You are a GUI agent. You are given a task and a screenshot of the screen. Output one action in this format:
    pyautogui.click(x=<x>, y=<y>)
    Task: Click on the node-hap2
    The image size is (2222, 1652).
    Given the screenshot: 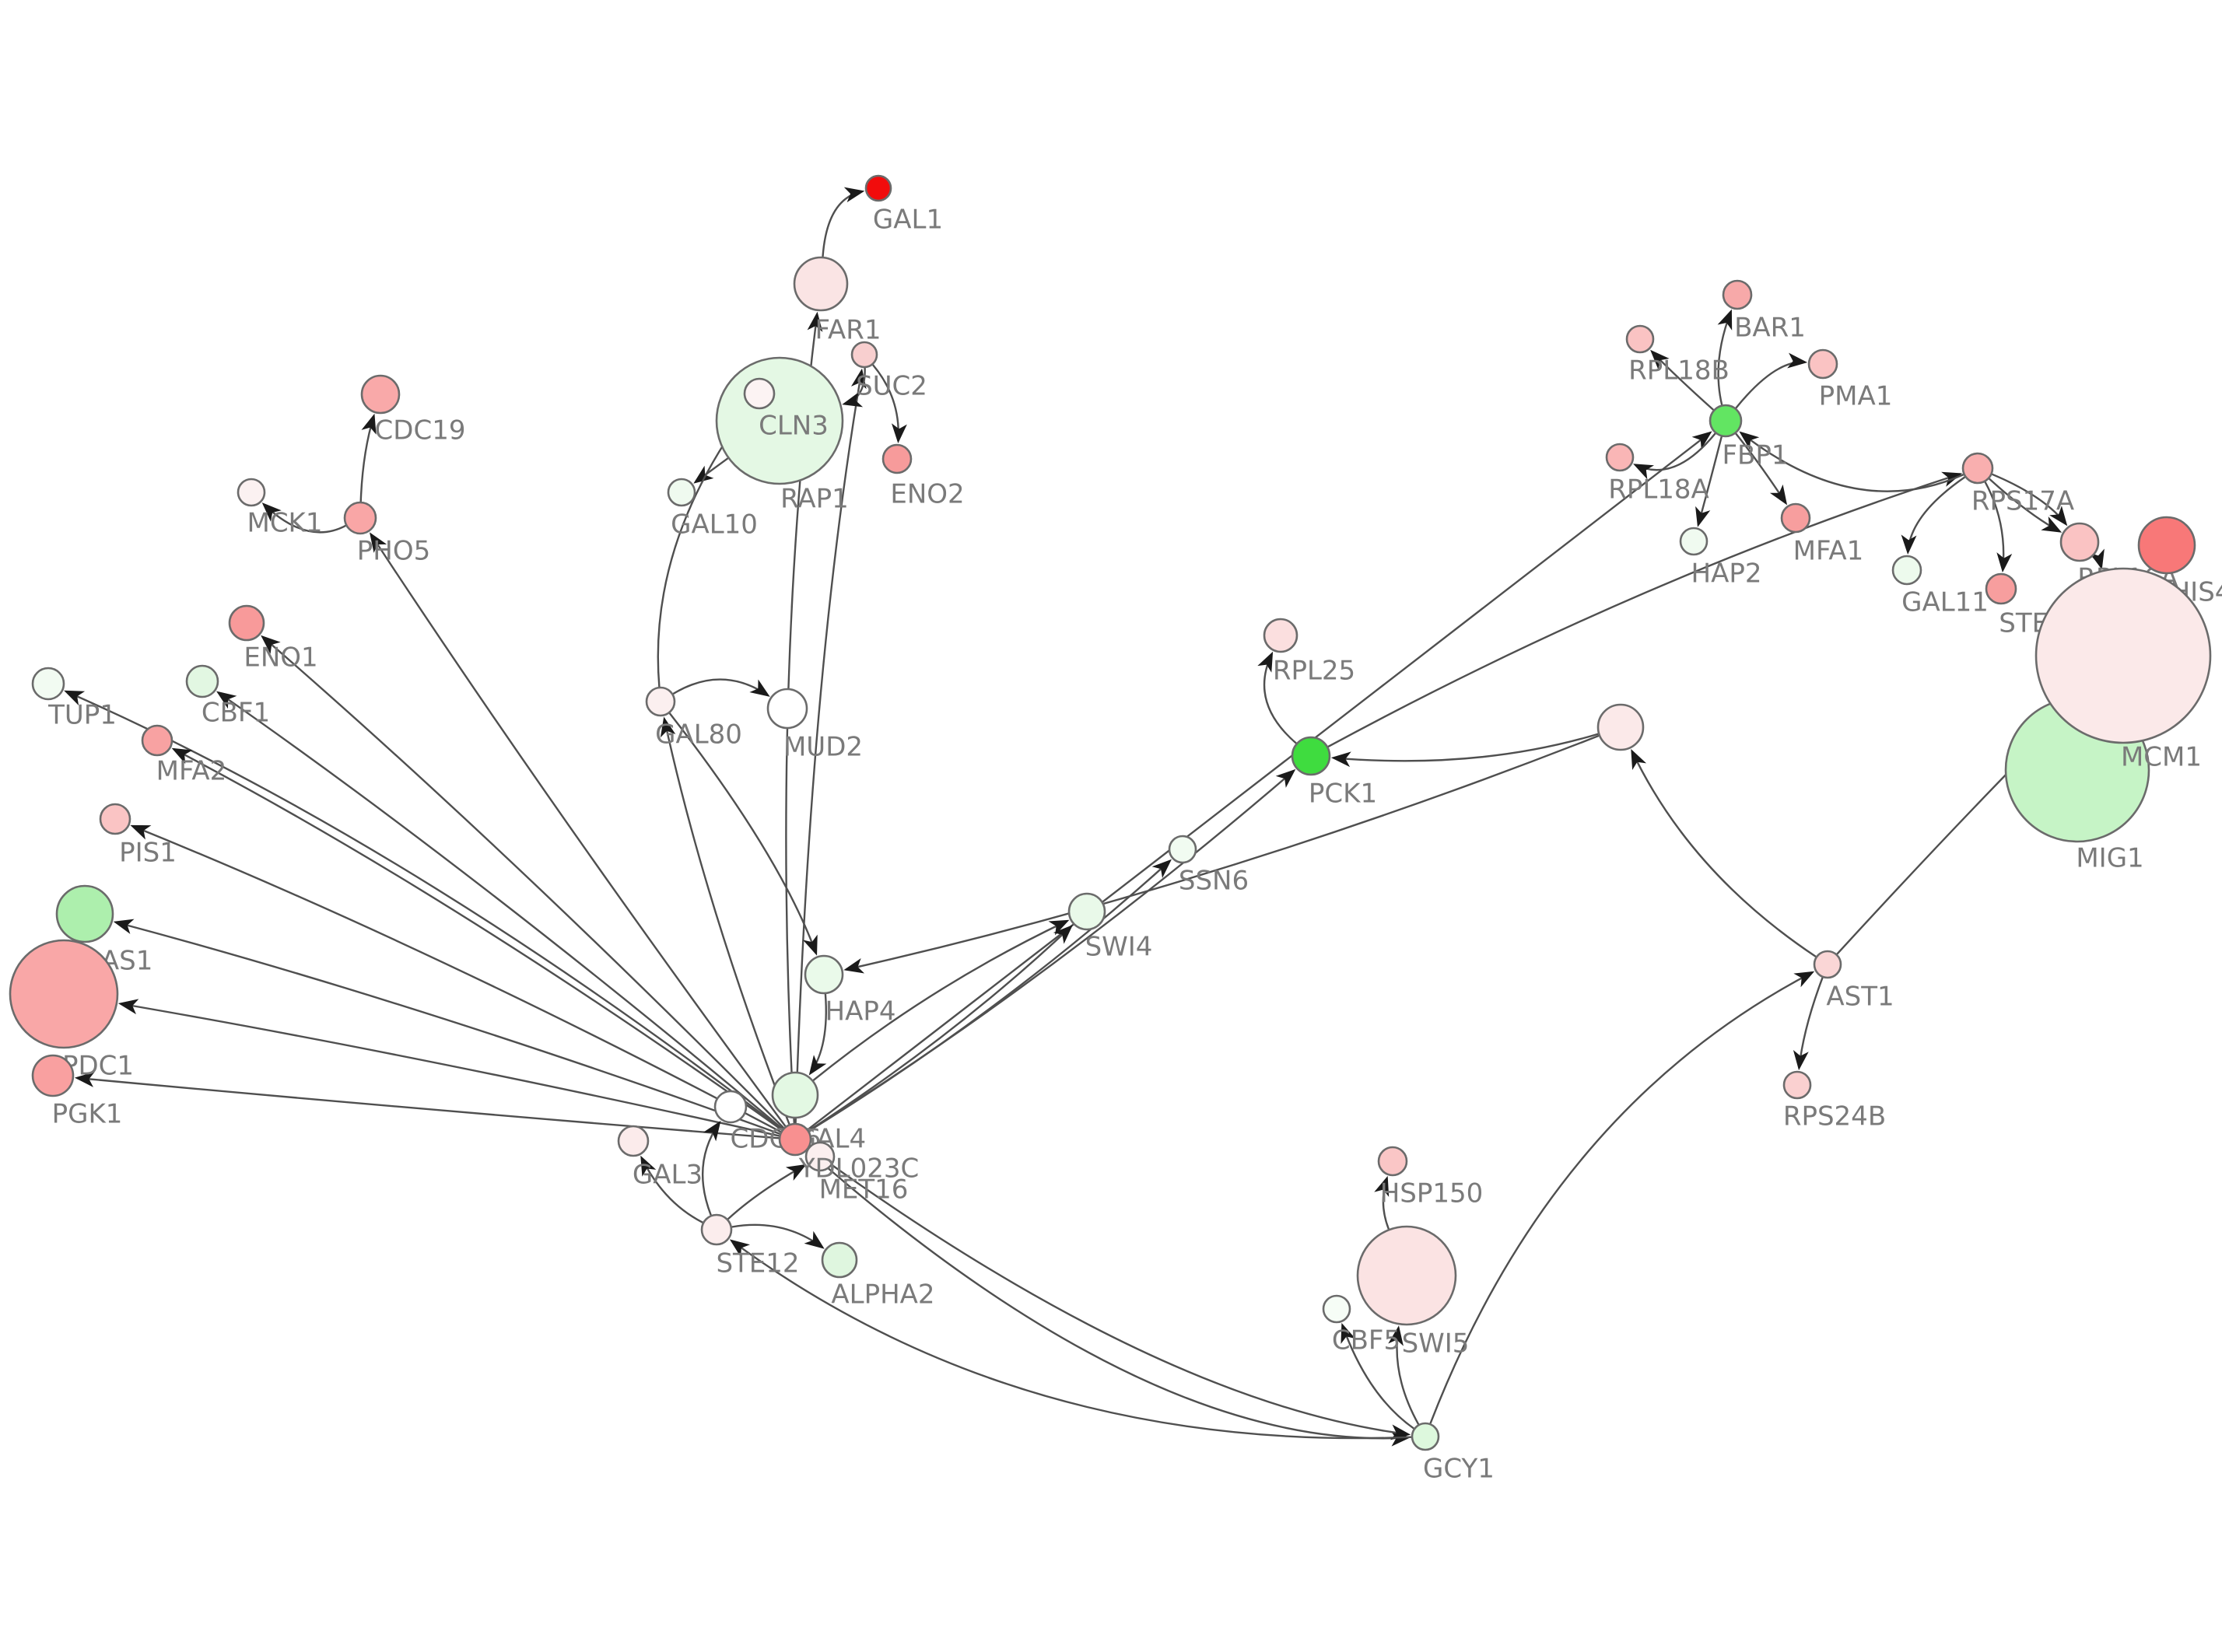 What is the action you would take?
    pyautogui.click(x=1694, y=542)
    